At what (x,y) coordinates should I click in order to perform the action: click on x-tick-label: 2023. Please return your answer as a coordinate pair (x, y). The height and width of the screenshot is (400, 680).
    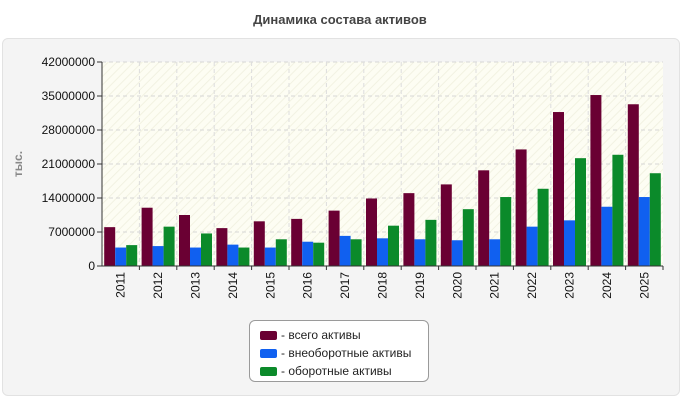
    Looking at the image, I should click on (570, 285).